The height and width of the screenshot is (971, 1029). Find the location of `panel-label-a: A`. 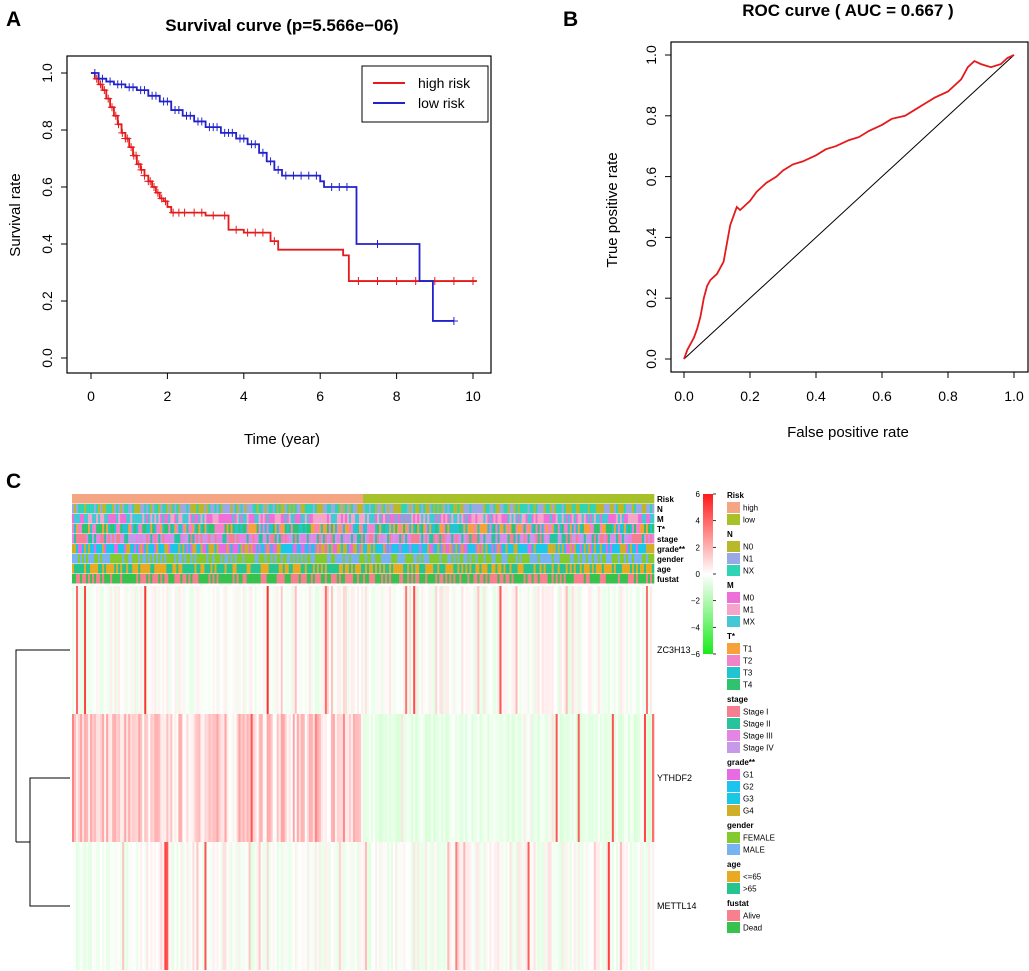

panel-label-a: A is located at coordinates (13, 19).